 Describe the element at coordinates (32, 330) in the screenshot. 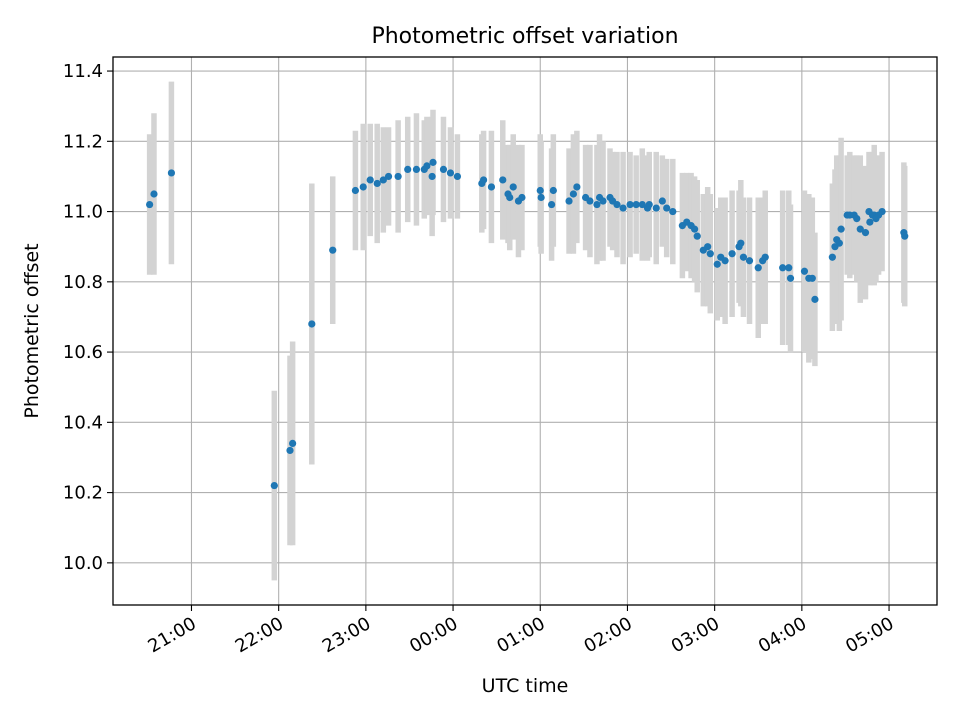

I see `y-axis-label: Photometric offset` at that location.